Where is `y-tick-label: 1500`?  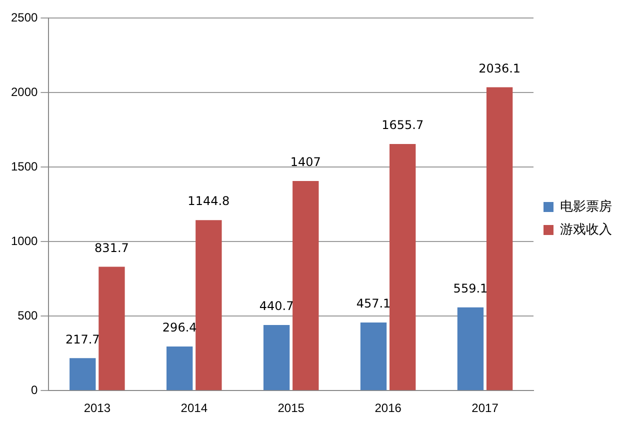
y-tick-label: 1500 is located at coordinates (24, 166).